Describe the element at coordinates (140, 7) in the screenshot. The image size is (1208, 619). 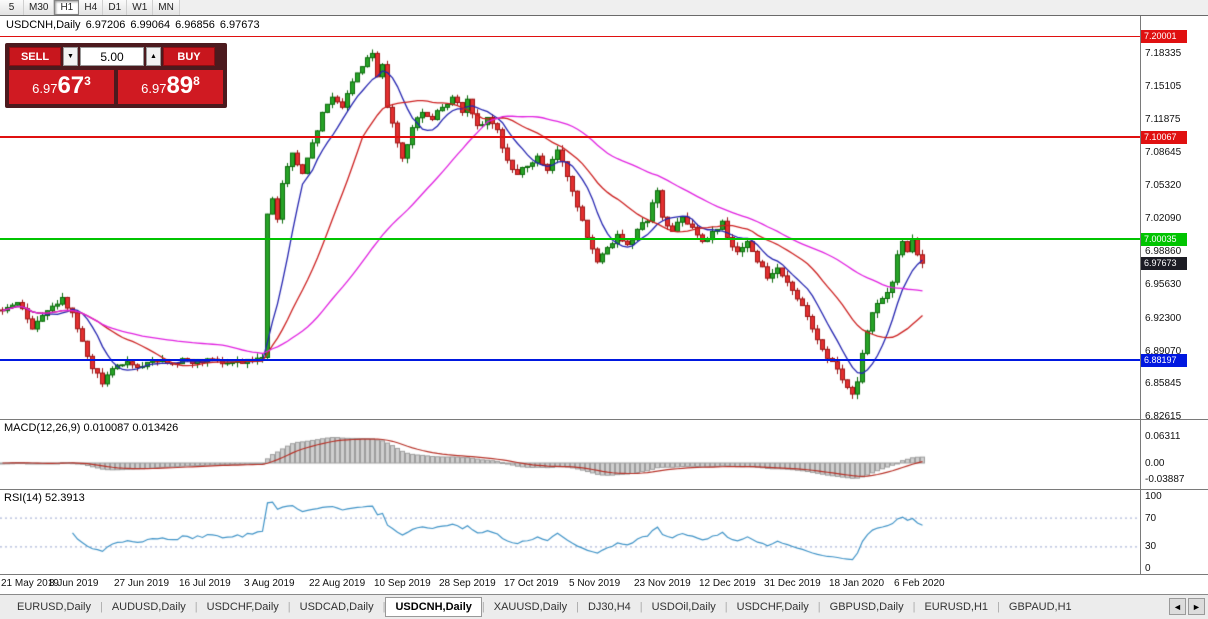
I see `timeframe-button-w1: W1` at that location.